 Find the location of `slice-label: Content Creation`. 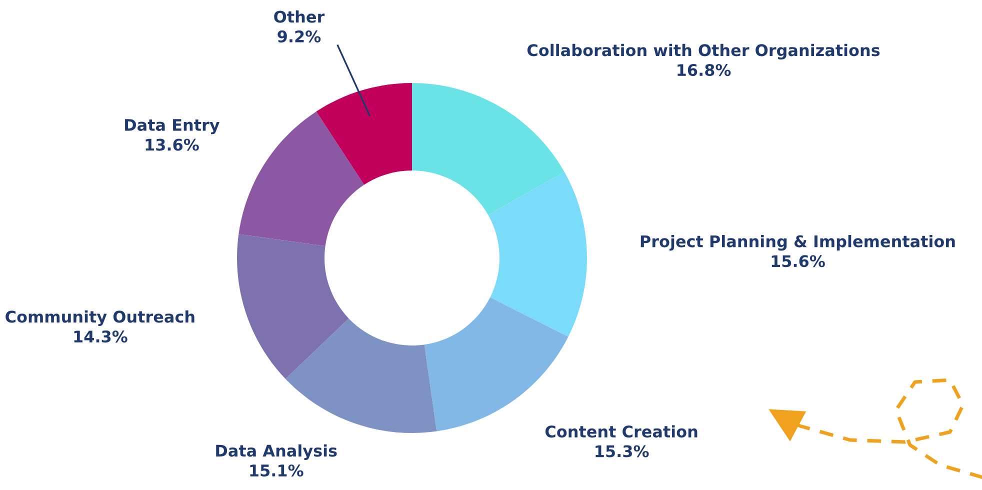

slice-label: Content Creation is located at coordinates (621, 431).